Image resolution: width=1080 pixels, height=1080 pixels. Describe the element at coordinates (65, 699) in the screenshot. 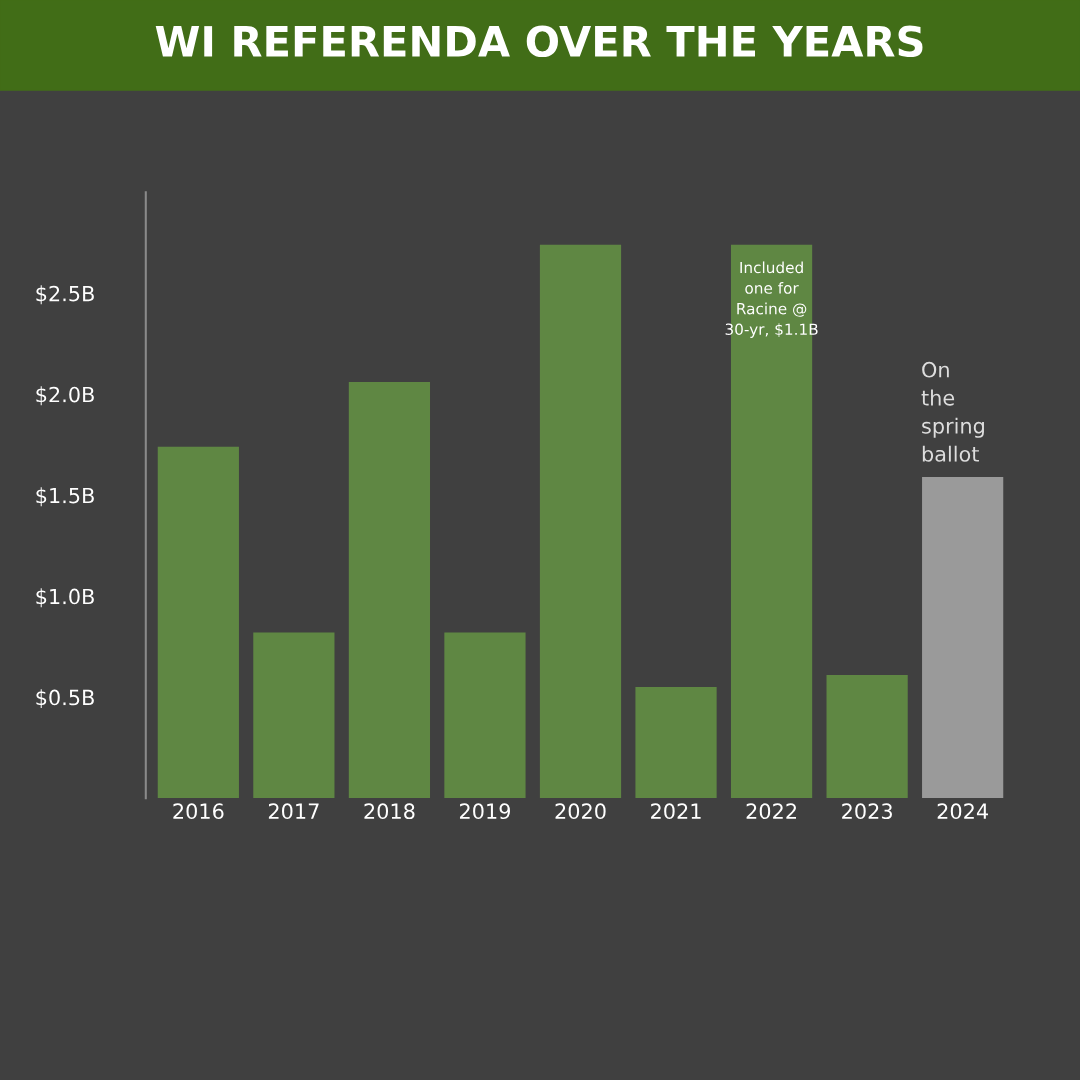

I see `y-tick-label: $0.5B` at that location.